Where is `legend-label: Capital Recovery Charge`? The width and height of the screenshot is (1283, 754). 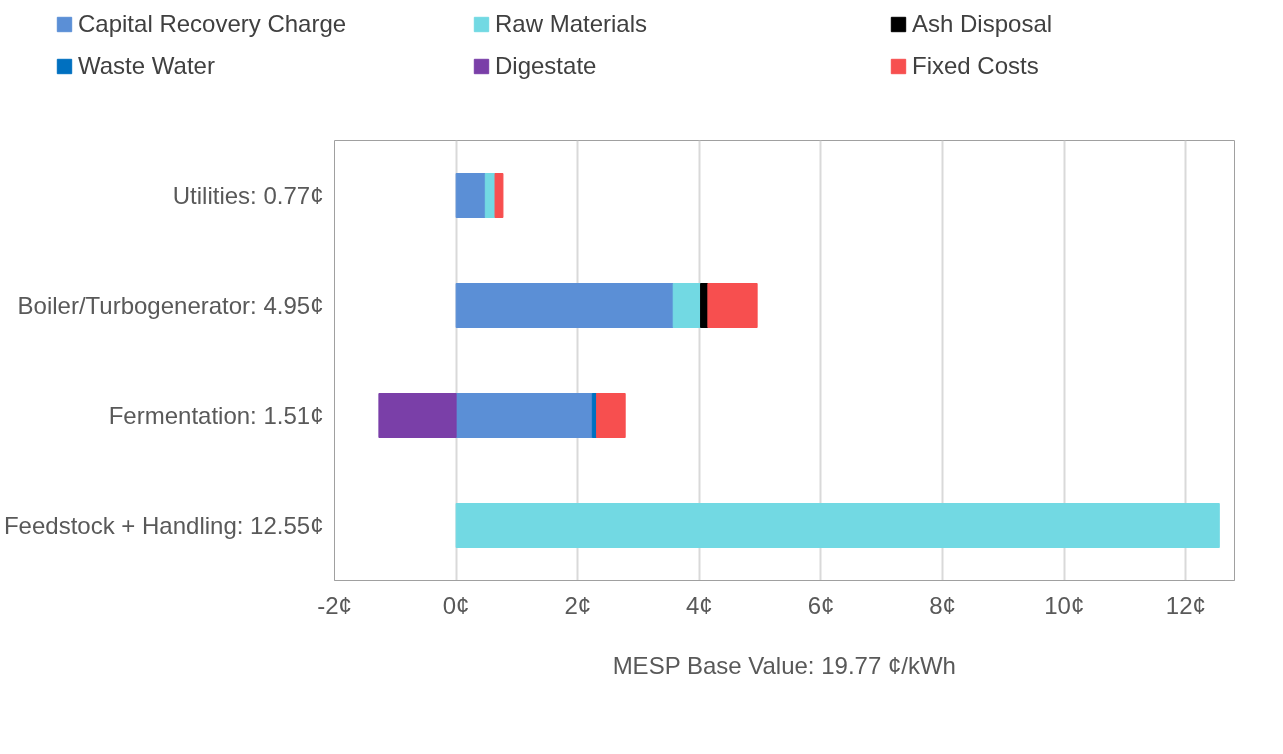 legend-label: Capital Recovery Charge is located at coordinates (213, 24).